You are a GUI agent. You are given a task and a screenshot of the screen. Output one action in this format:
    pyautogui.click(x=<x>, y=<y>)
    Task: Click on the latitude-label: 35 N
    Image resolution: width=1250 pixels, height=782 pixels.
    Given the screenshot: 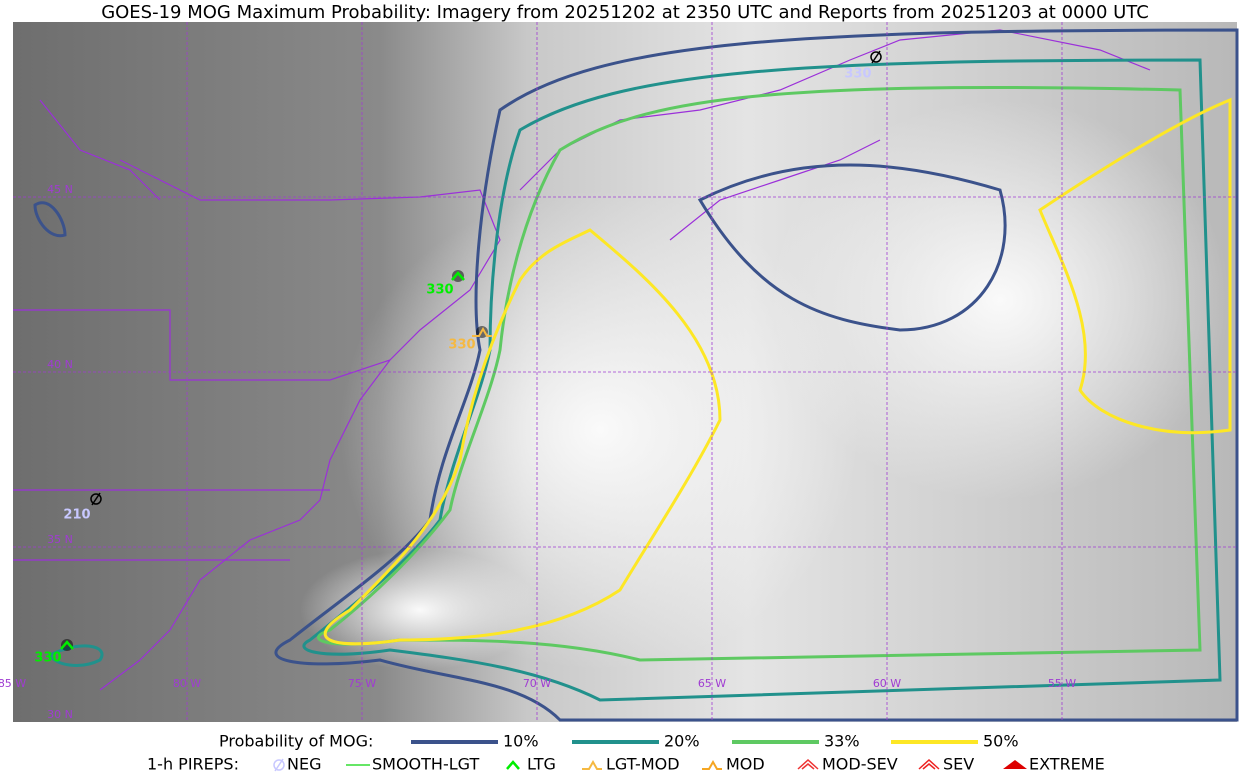 What is the action you would take?
    pyautogui.click(x=60, y=539)
    